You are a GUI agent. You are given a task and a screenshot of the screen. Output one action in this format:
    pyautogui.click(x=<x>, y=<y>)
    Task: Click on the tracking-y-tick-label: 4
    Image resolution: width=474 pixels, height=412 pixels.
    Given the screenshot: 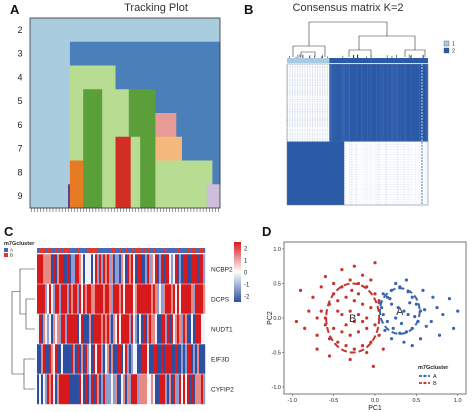 What is the action you would take?
    pyautogui.click(x=19, y=77)
    